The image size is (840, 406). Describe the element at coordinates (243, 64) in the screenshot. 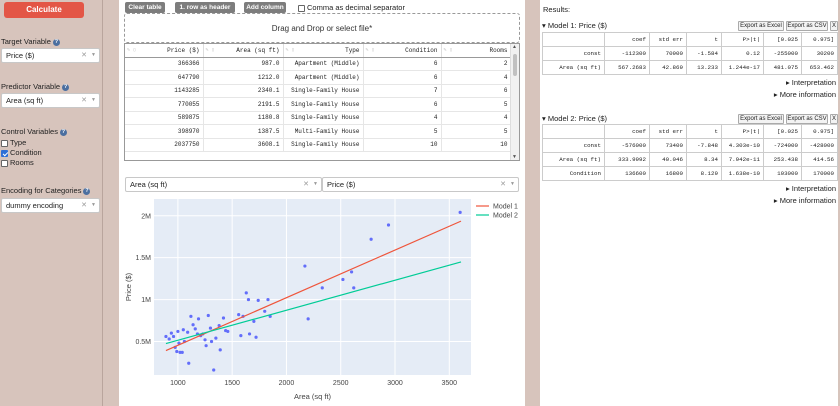

I see `table-cell: 987.0` at that location.